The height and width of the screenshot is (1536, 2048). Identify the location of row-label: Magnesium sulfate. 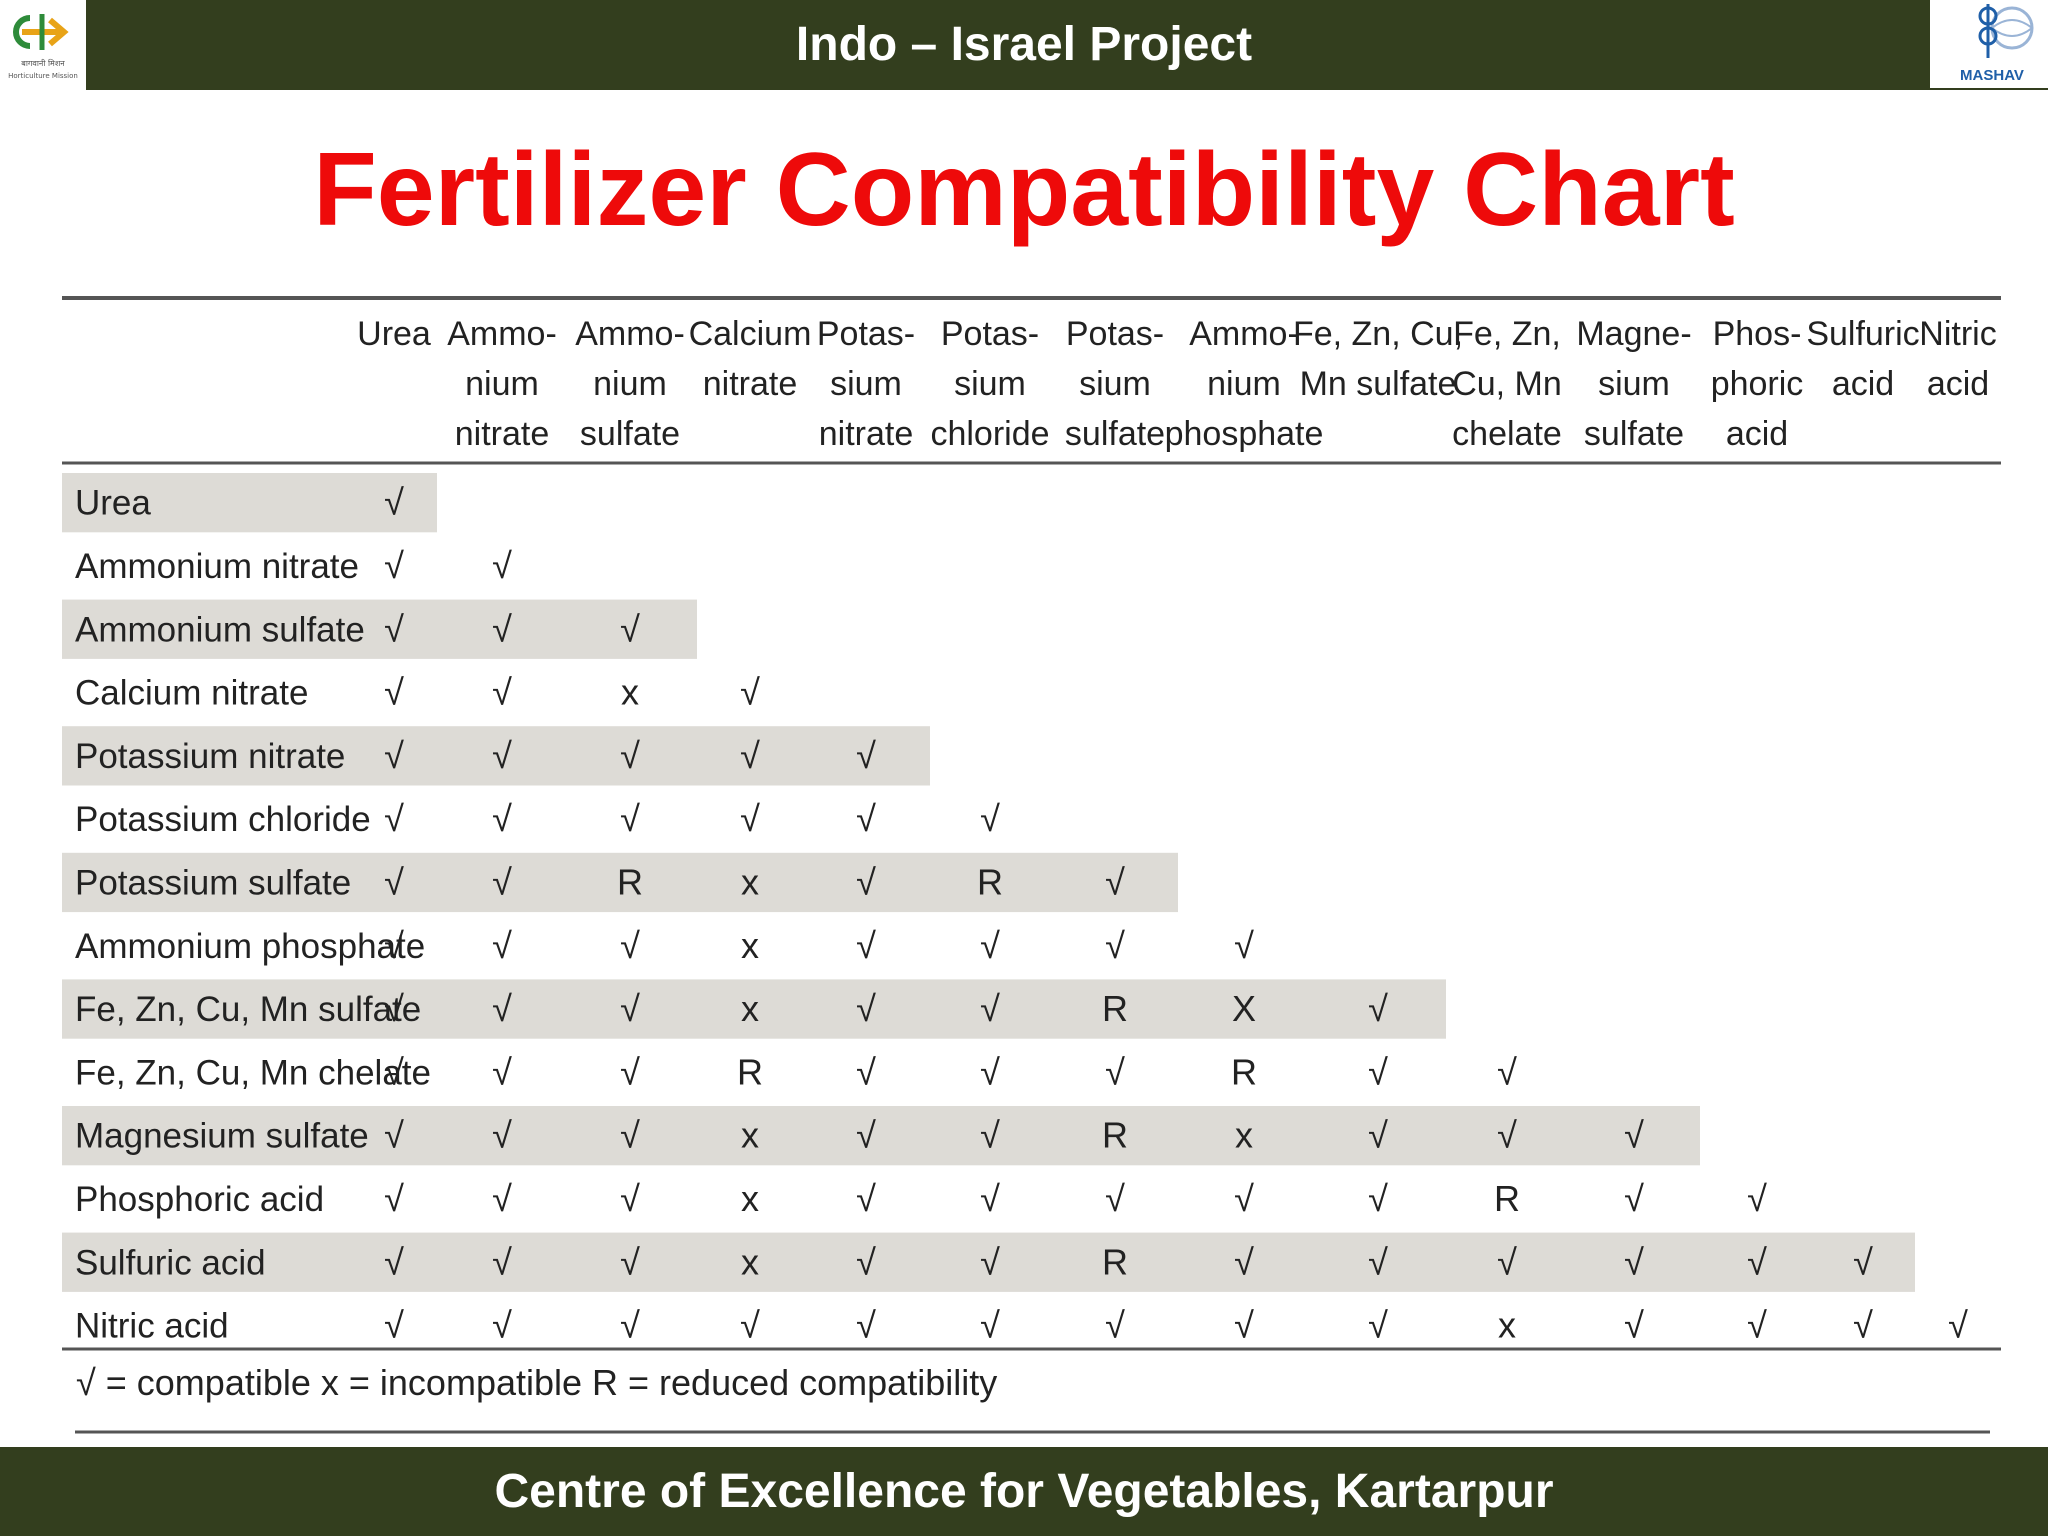
(222, 1136).